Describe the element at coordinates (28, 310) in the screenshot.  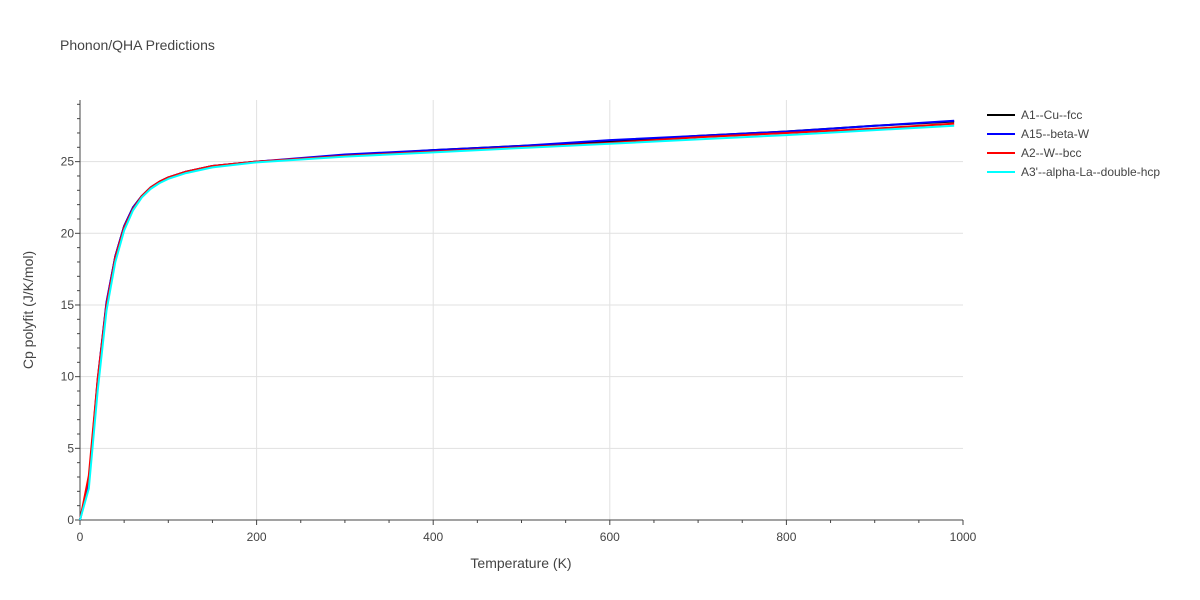
I see `y-axis-title: Cp polyfit (J/K/mol)` at that location.